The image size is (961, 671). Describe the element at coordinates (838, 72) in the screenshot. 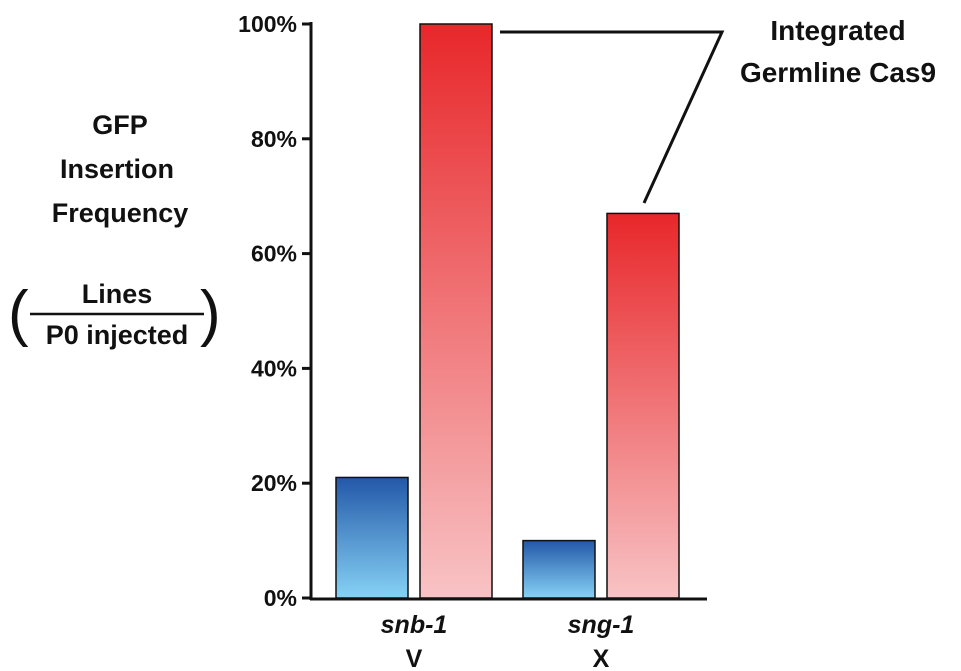

I see `annotation-line-2: Germline Cas9` at that location.